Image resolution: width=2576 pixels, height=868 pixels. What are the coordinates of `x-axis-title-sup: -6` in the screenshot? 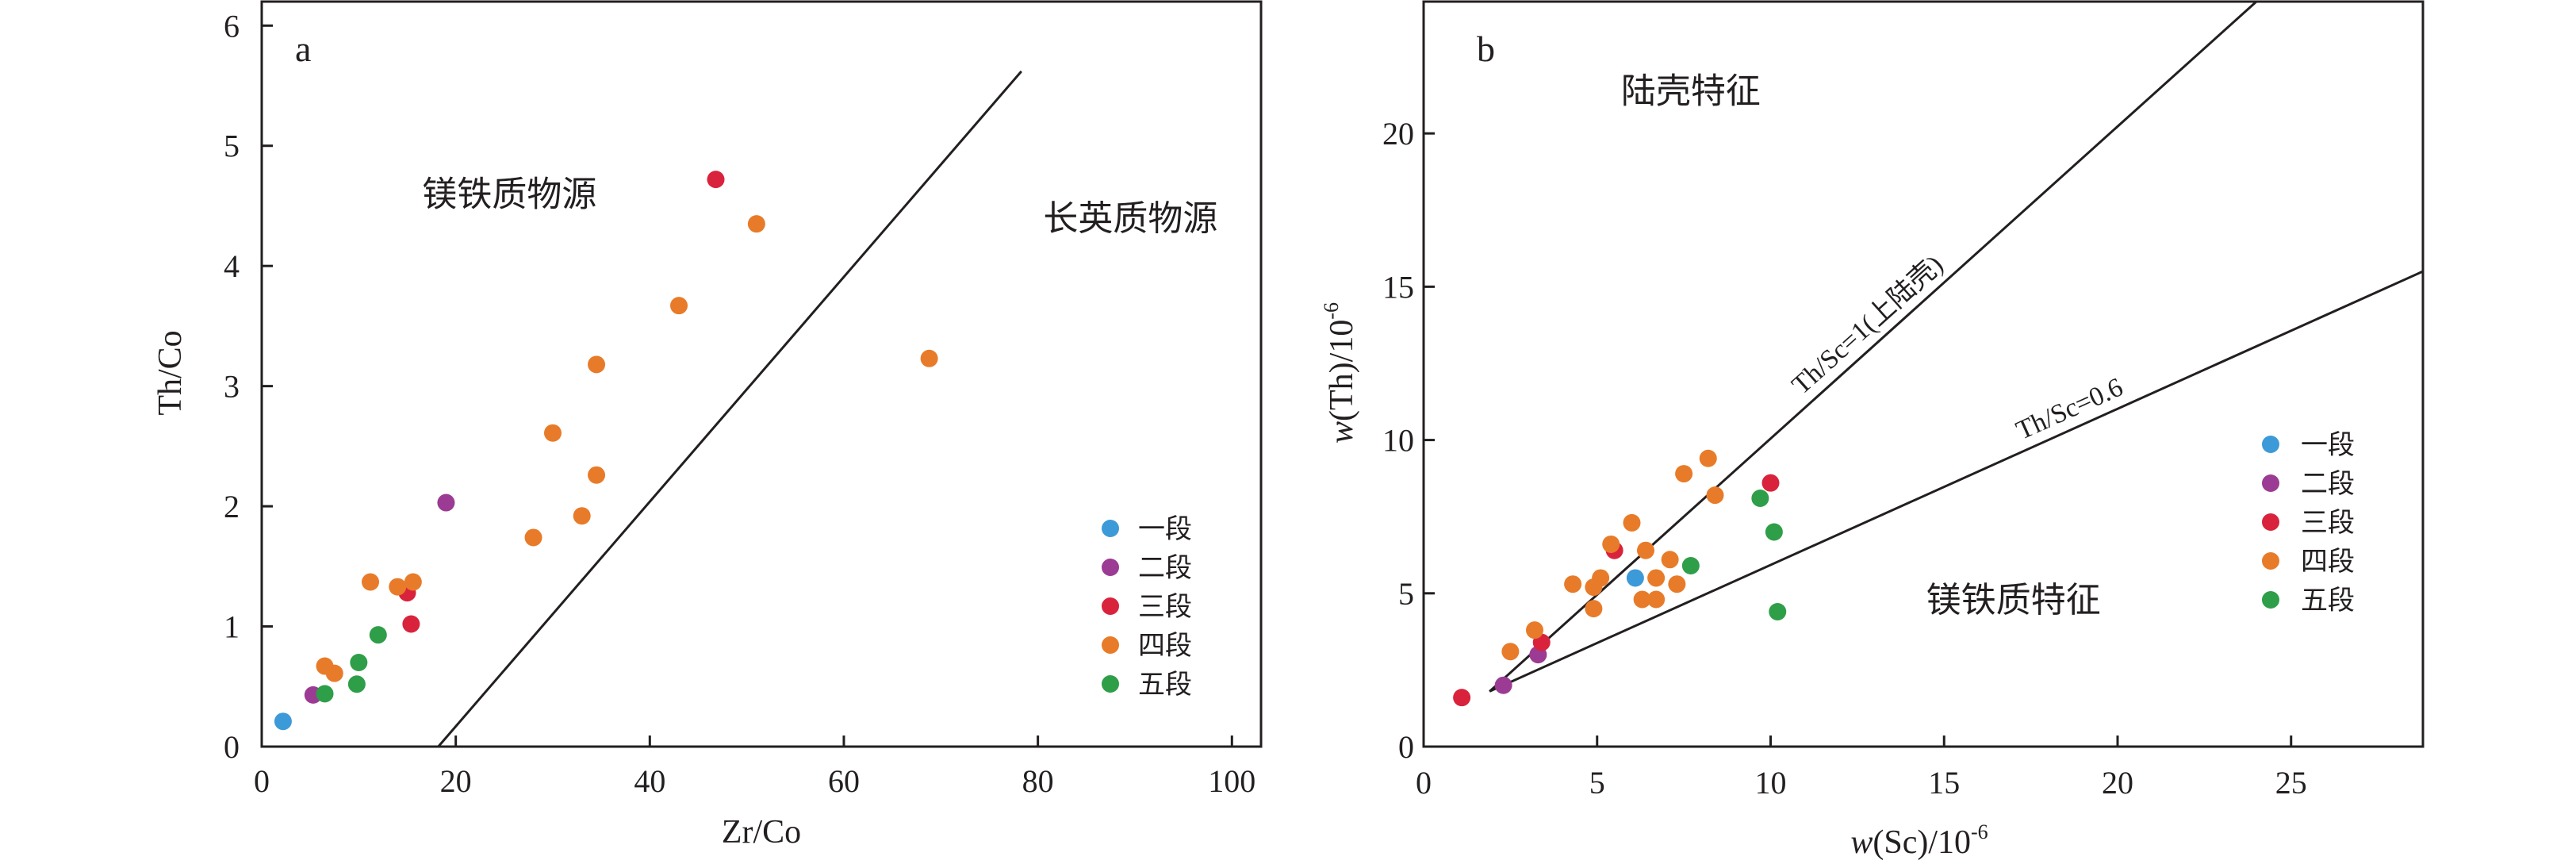 It's located at (1979, 832).